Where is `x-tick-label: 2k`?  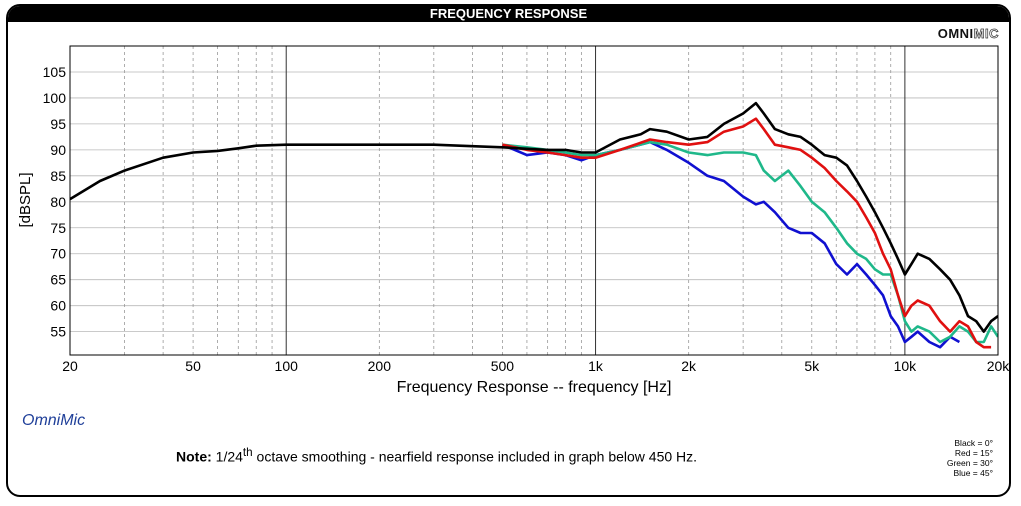
x-tick-label: 2k is located at coordinates (689, 366).